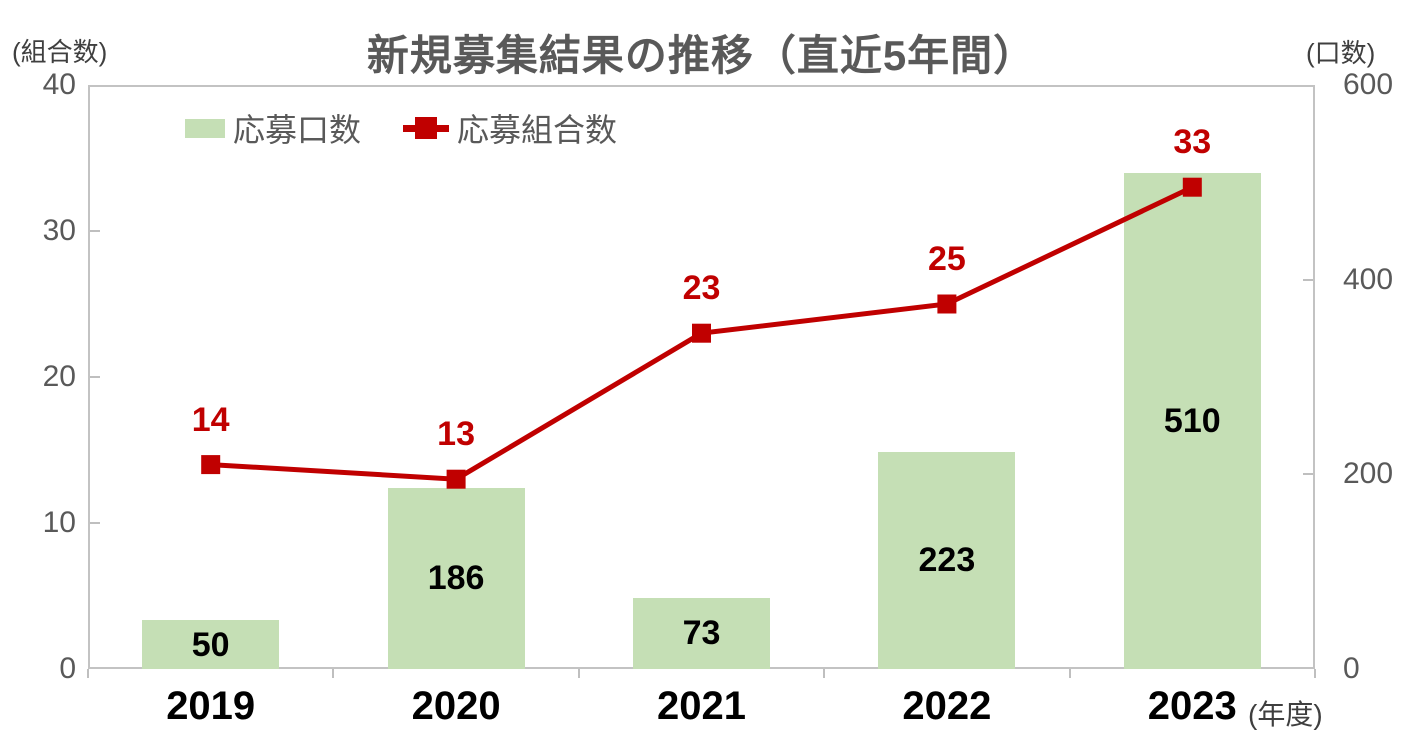  I want to click on right-axis-unit-label: (口数), so click(1341, 53).